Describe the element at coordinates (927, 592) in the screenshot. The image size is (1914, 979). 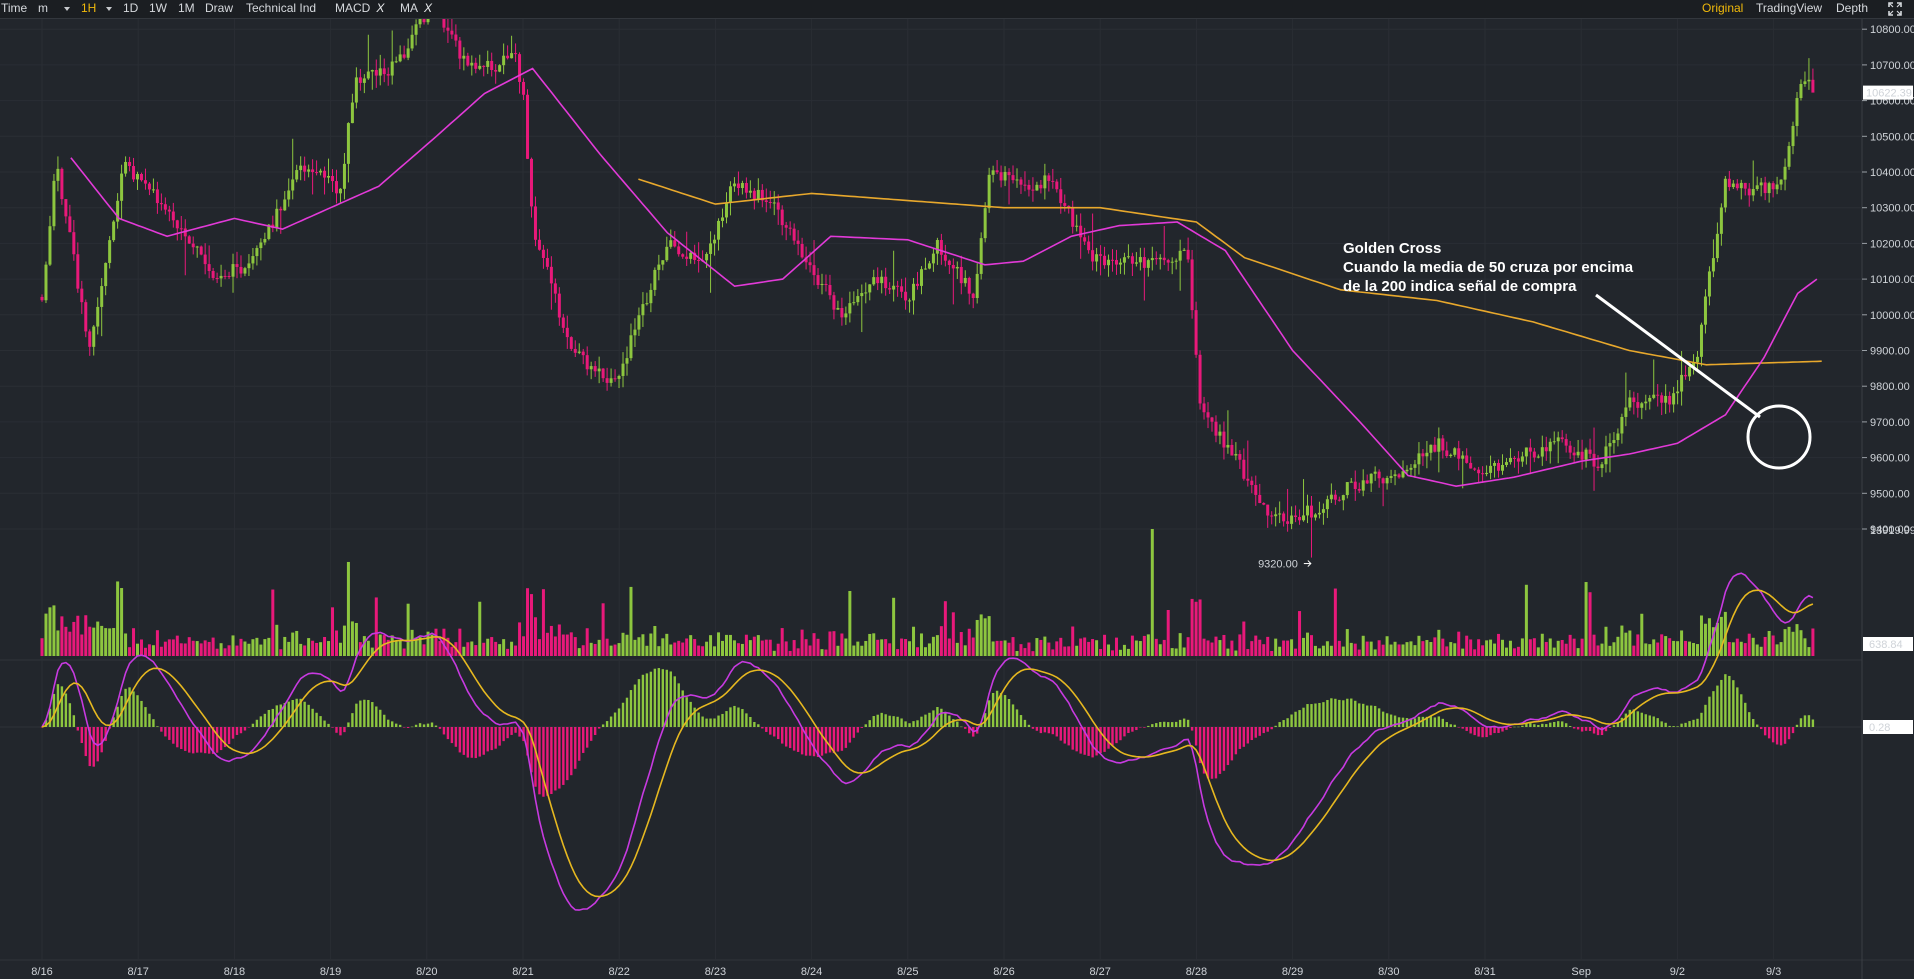
I see `volume-panel` at that location.